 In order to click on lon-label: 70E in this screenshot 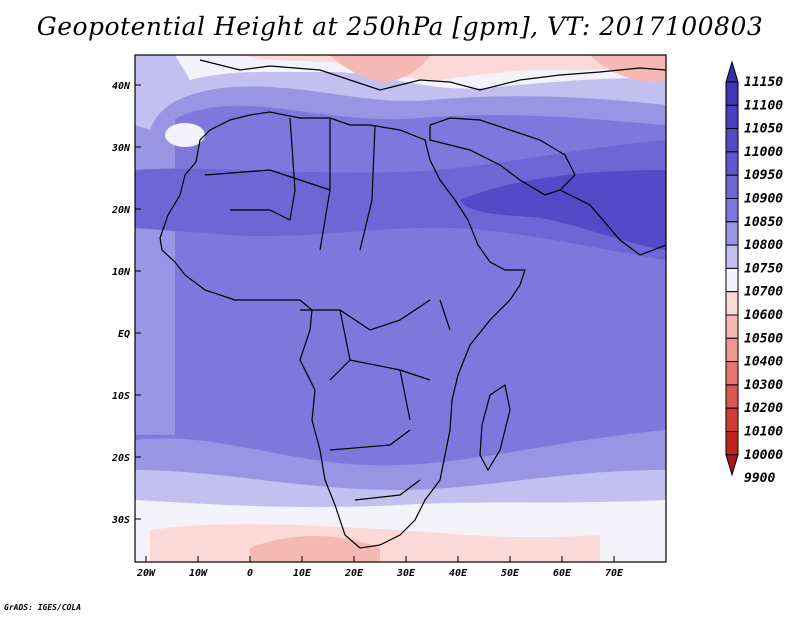, I will do `click(614, 573)`.